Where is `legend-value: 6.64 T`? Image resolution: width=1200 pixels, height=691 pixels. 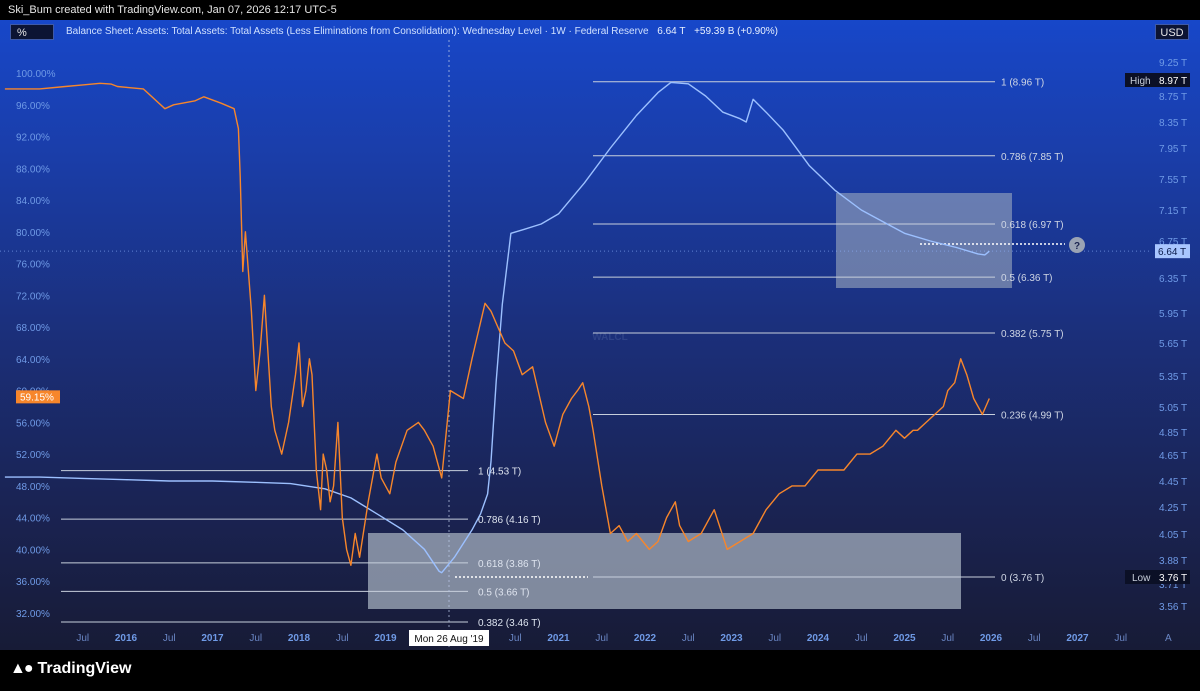
legend-value: 6.64 T is located at coordinates (671, 31).